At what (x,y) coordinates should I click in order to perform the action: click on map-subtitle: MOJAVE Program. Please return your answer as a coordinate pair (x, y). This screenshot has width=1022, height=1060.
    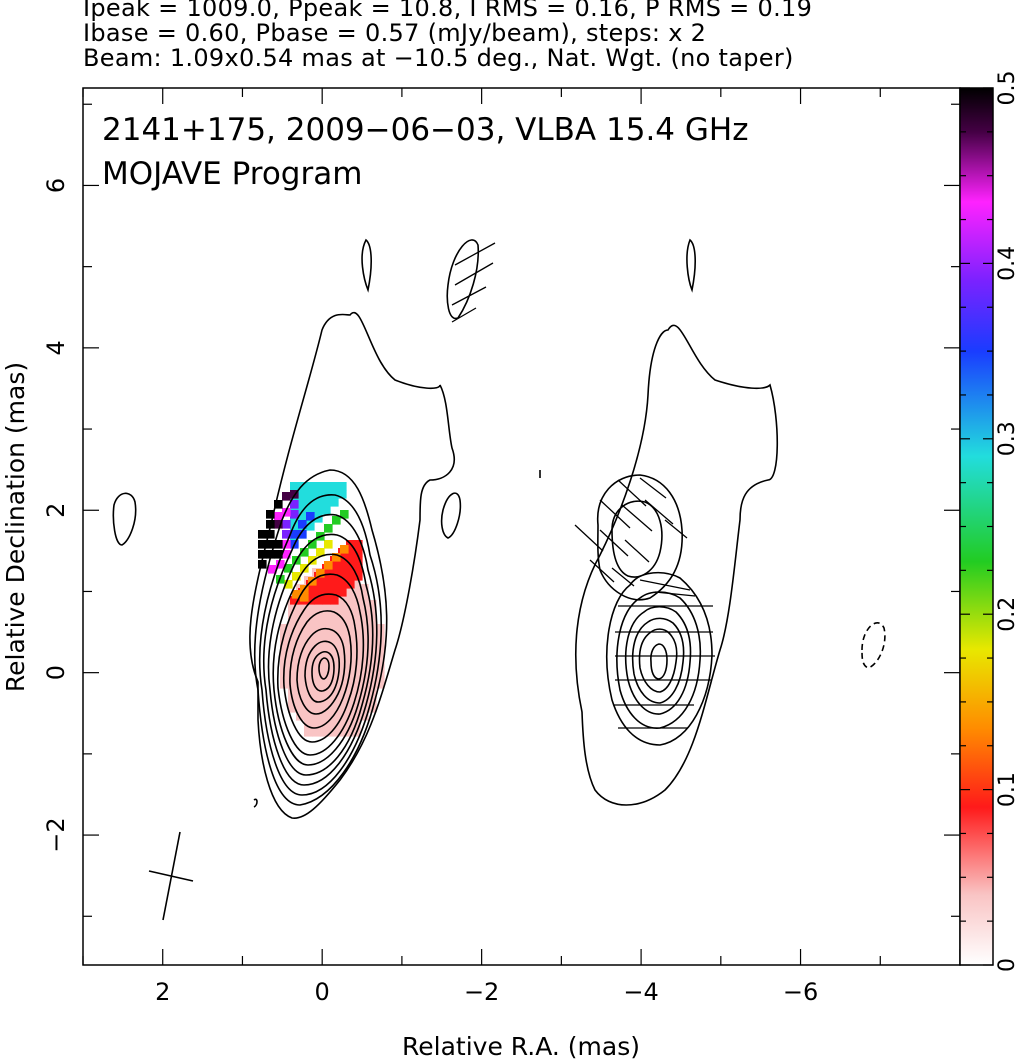
    Looking at the image, I should click on (232, 174).